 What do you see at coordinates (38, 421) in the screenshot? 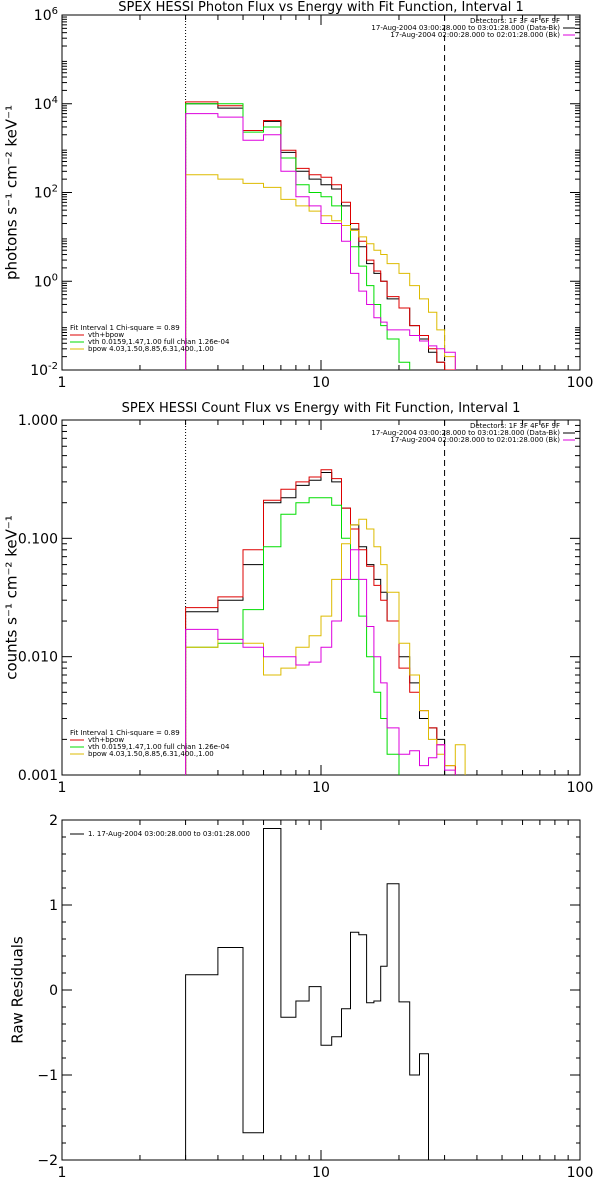
I see `chart1-ytick-label: 1.000` at bounding box center [38, 421].